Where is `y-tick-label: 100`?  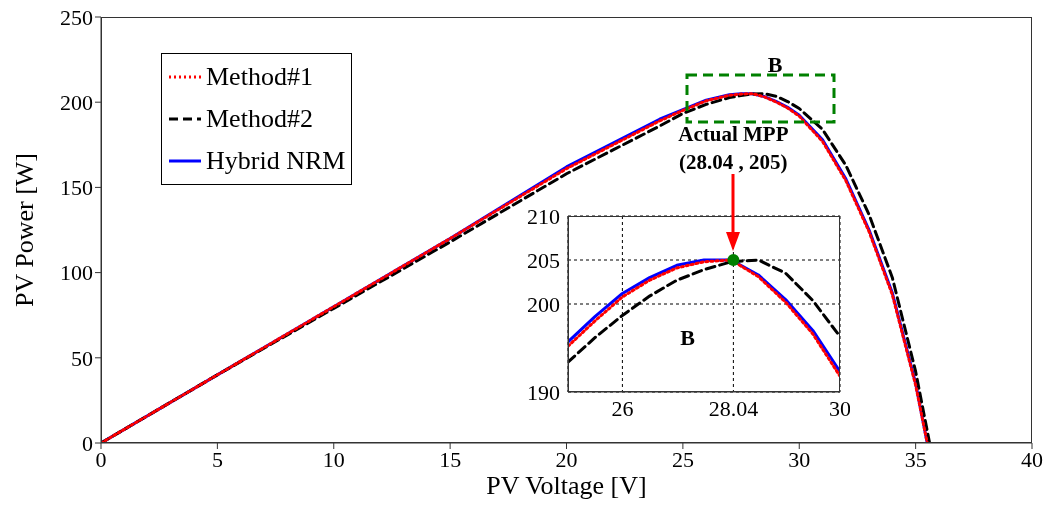
y-tick-label: 100 is located at coordinates (76, 273).